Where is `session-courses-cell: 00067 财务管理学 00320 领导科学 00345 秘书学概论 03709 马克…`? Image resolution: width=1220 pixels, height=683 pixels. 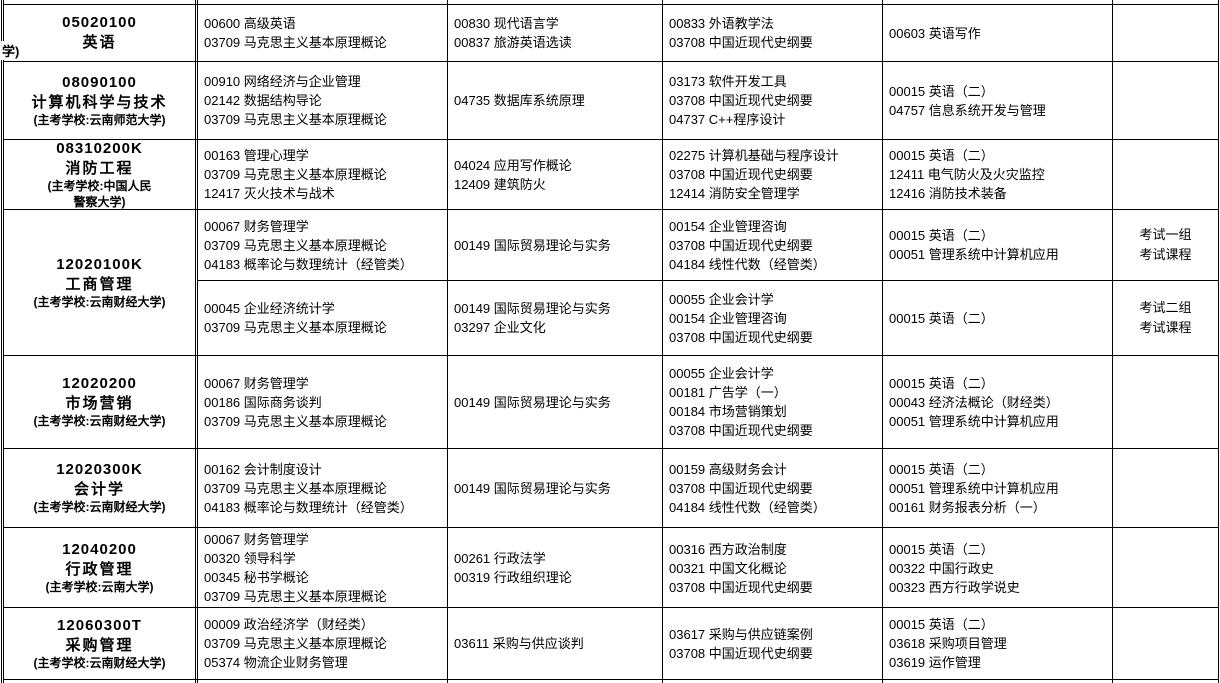 session-courses-cell: 00067 财务管理学 00320 领导科学 00345 秘书学概论 03709 马克… is located at coordinates (323, 568).